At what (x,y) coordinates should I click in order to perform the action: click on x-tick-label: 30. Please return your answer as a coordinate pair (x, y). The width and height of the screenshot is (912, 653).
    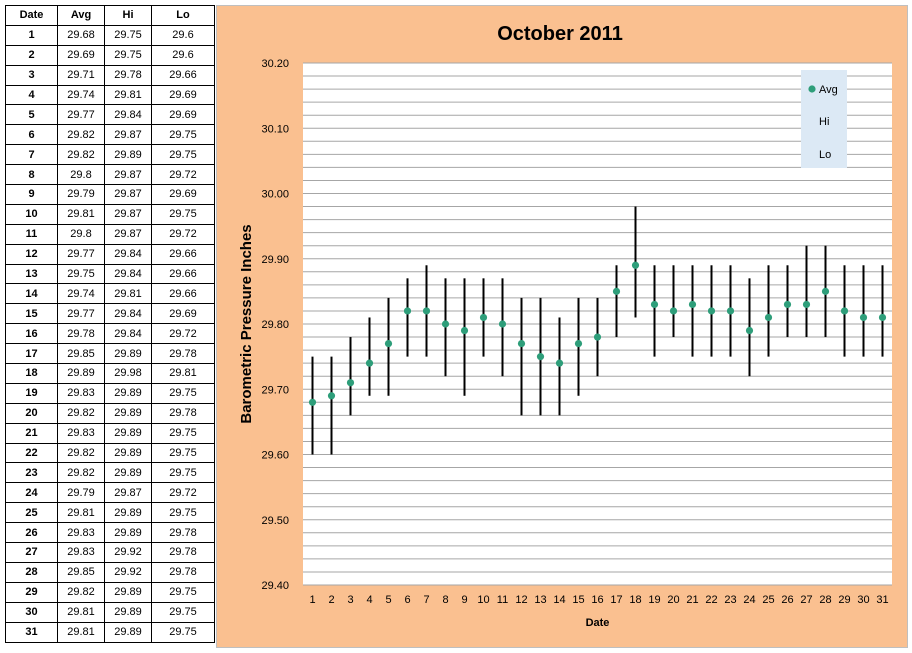
    Looking at the image, I should click on (863, 600).